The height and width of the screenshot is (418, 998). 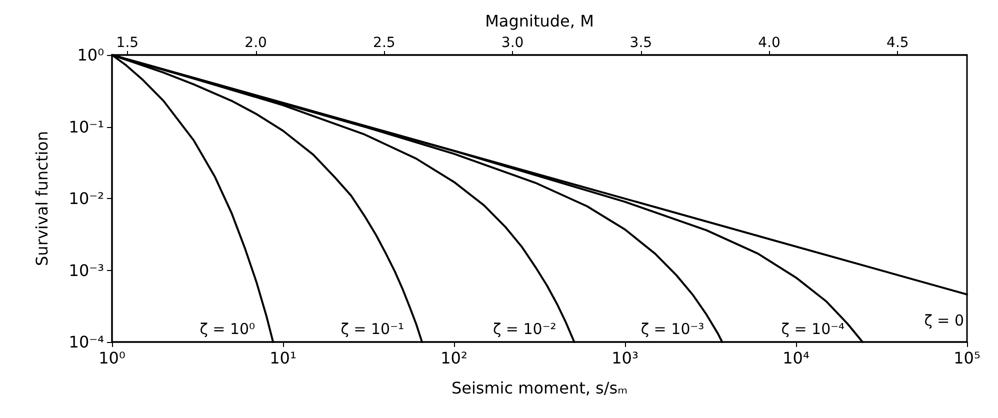 I want to click on annotation: ζ = 10⁻³, so click(x=672, y=329).